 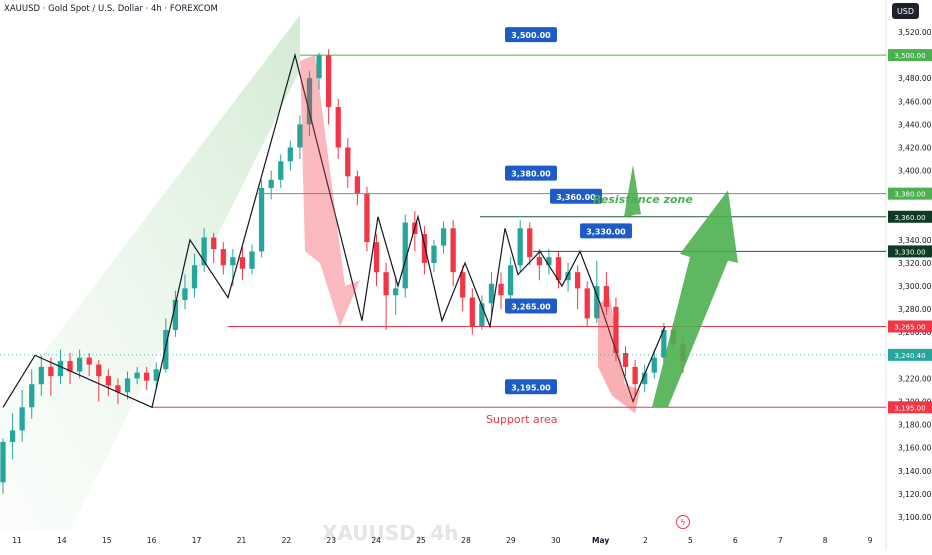 What do you see at coordinates (511, 540) in the screenshot?
I see `x-tick-label: 29` at bounding box center [511, 540].